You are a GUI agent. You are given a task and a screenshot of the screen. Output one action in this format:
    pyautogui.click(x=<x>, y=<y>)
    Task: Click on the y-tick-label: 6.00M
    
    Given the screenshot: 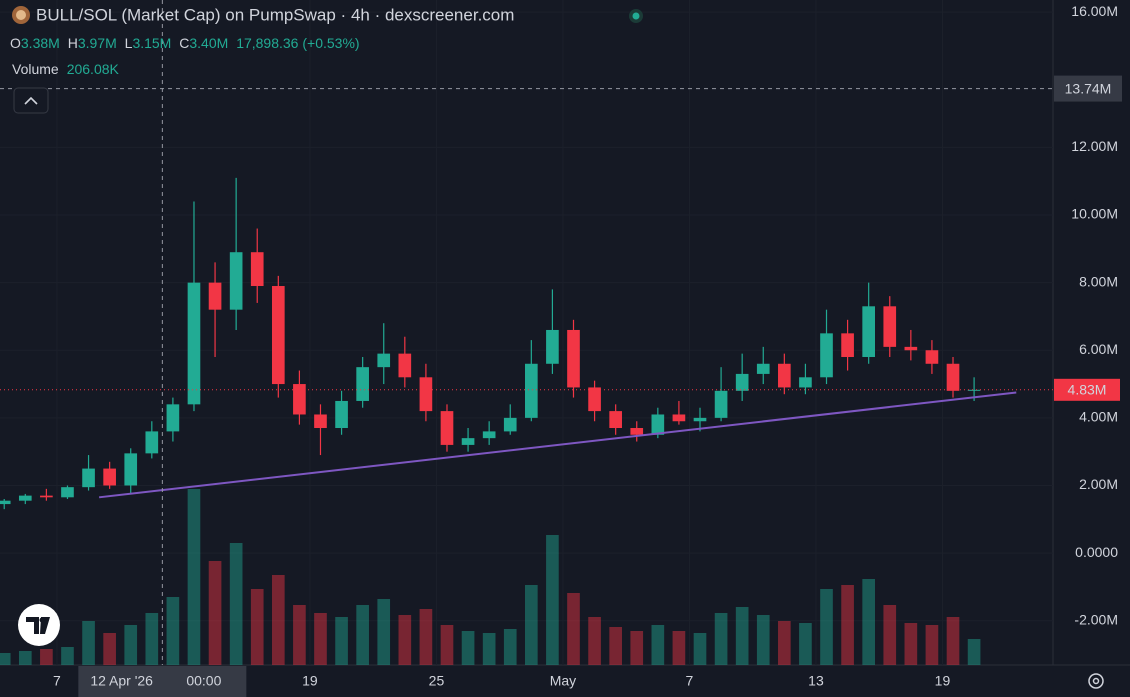 What is the action you would take?
    pyautogui.click(x=1098, y=349)
    